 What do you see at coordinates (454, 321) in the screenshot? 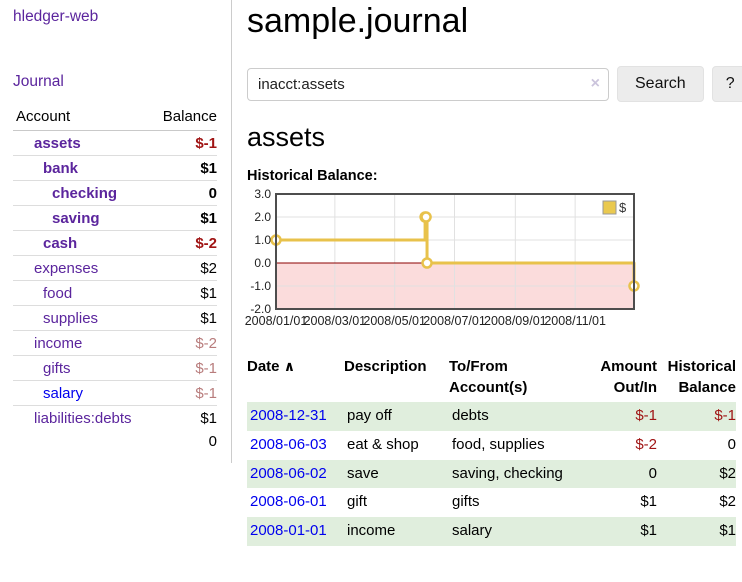
I see `x-tick-label: 2008/07/01` at bounding box center [454, 321].